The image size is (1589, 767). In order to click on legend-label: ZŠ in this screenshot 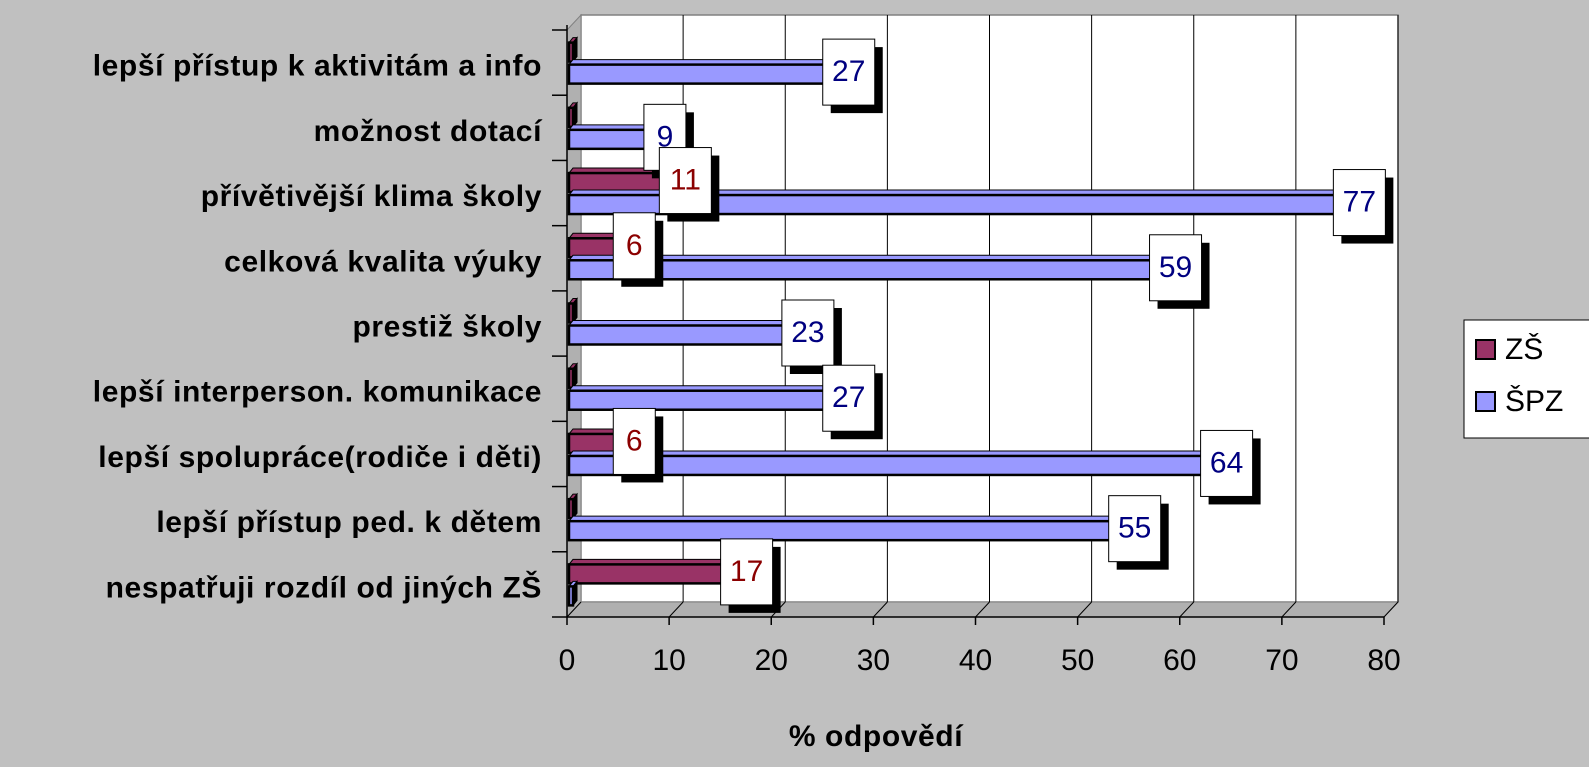, I will do `click(1524, 349)`.